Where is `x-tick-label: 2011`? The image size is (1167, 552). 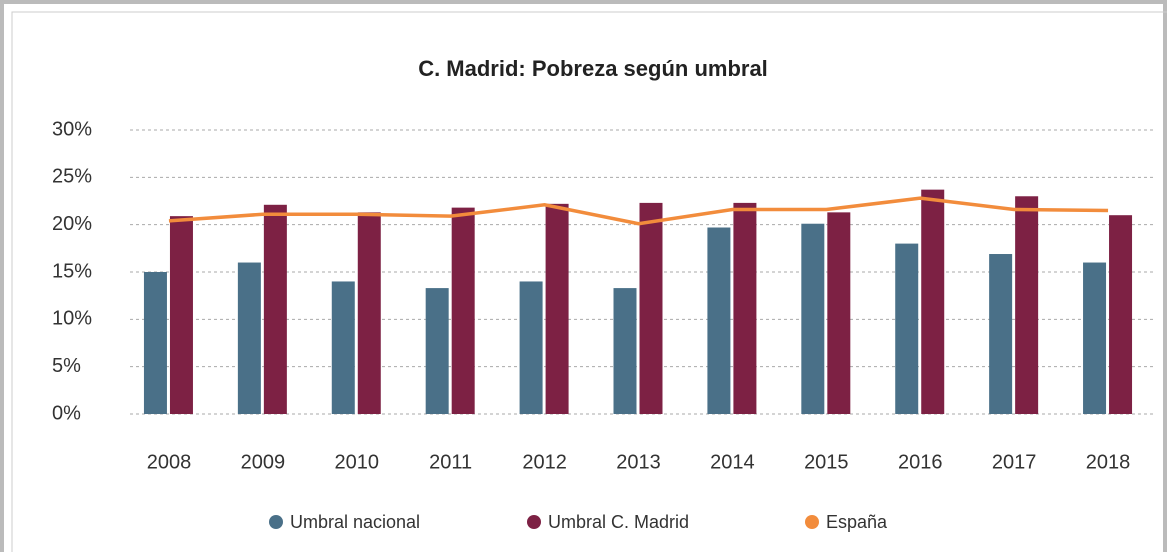 x-tick-label: 2011 is located at coordinates (450, 462).